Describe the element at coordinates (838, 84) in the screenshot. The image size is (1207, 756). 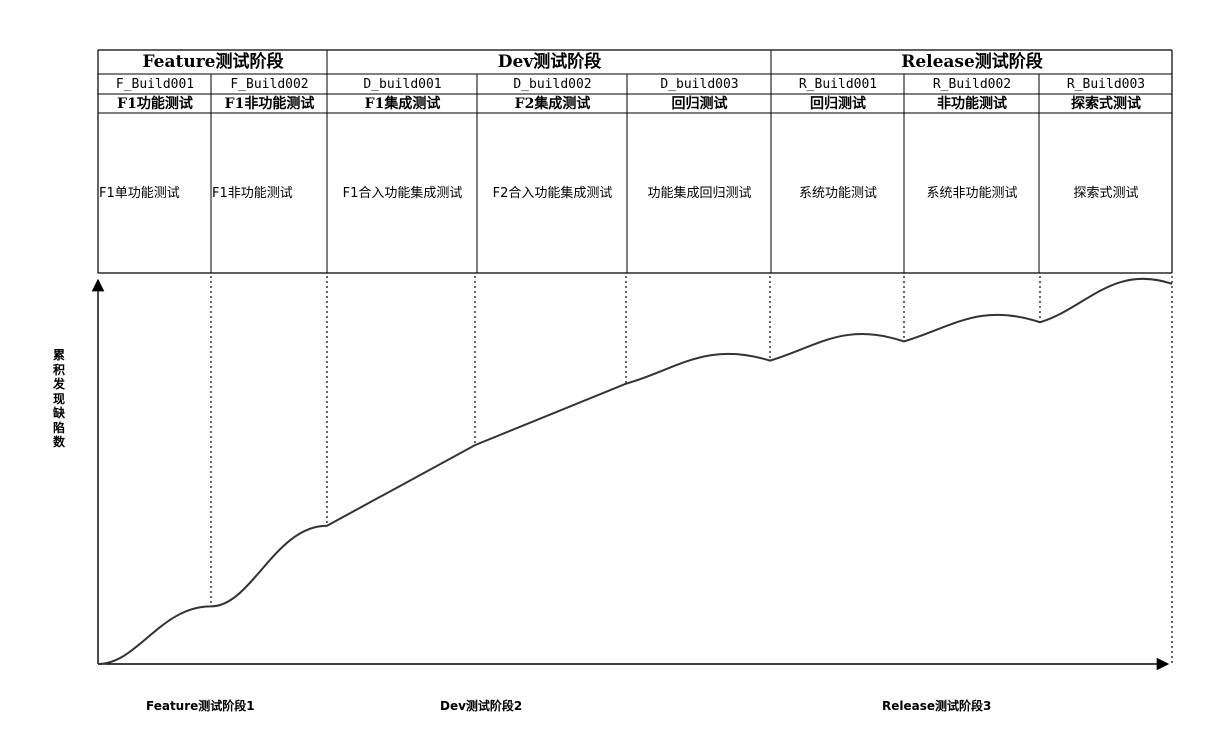
I see `build-cell: R_Build001` at that location.